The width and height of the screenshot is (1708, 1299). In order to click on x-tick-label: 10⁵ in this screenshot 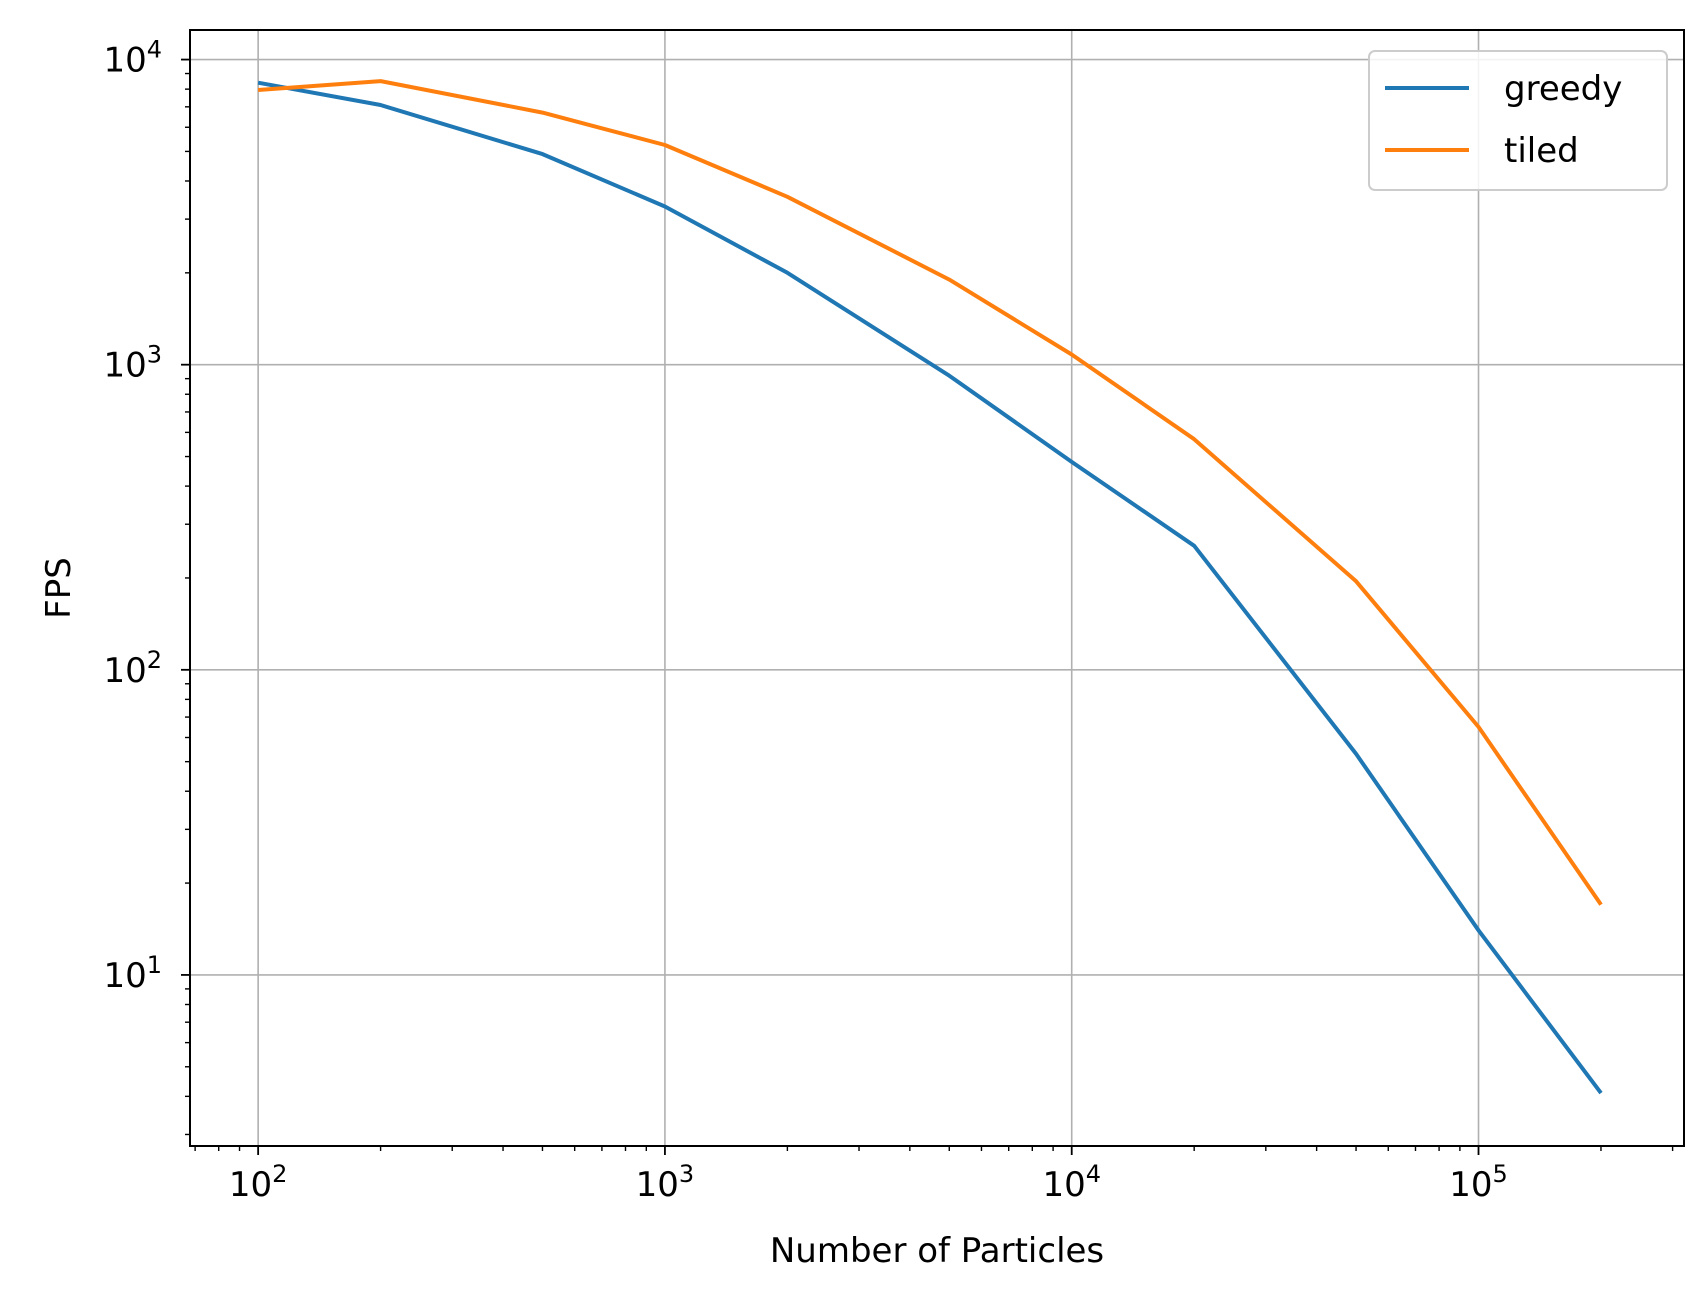, I will do `click(1478, 1182)`.